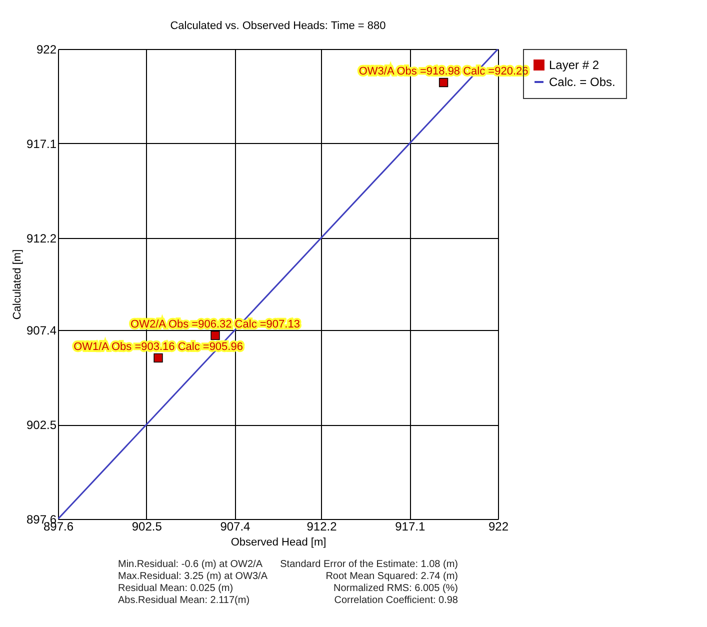 The height and width of the screenshot is (627, 707). What do you see at coordinates (235, 527) in the screenshot?
I see `x-tick-label: 907.4` at bounding box center [235, 527].